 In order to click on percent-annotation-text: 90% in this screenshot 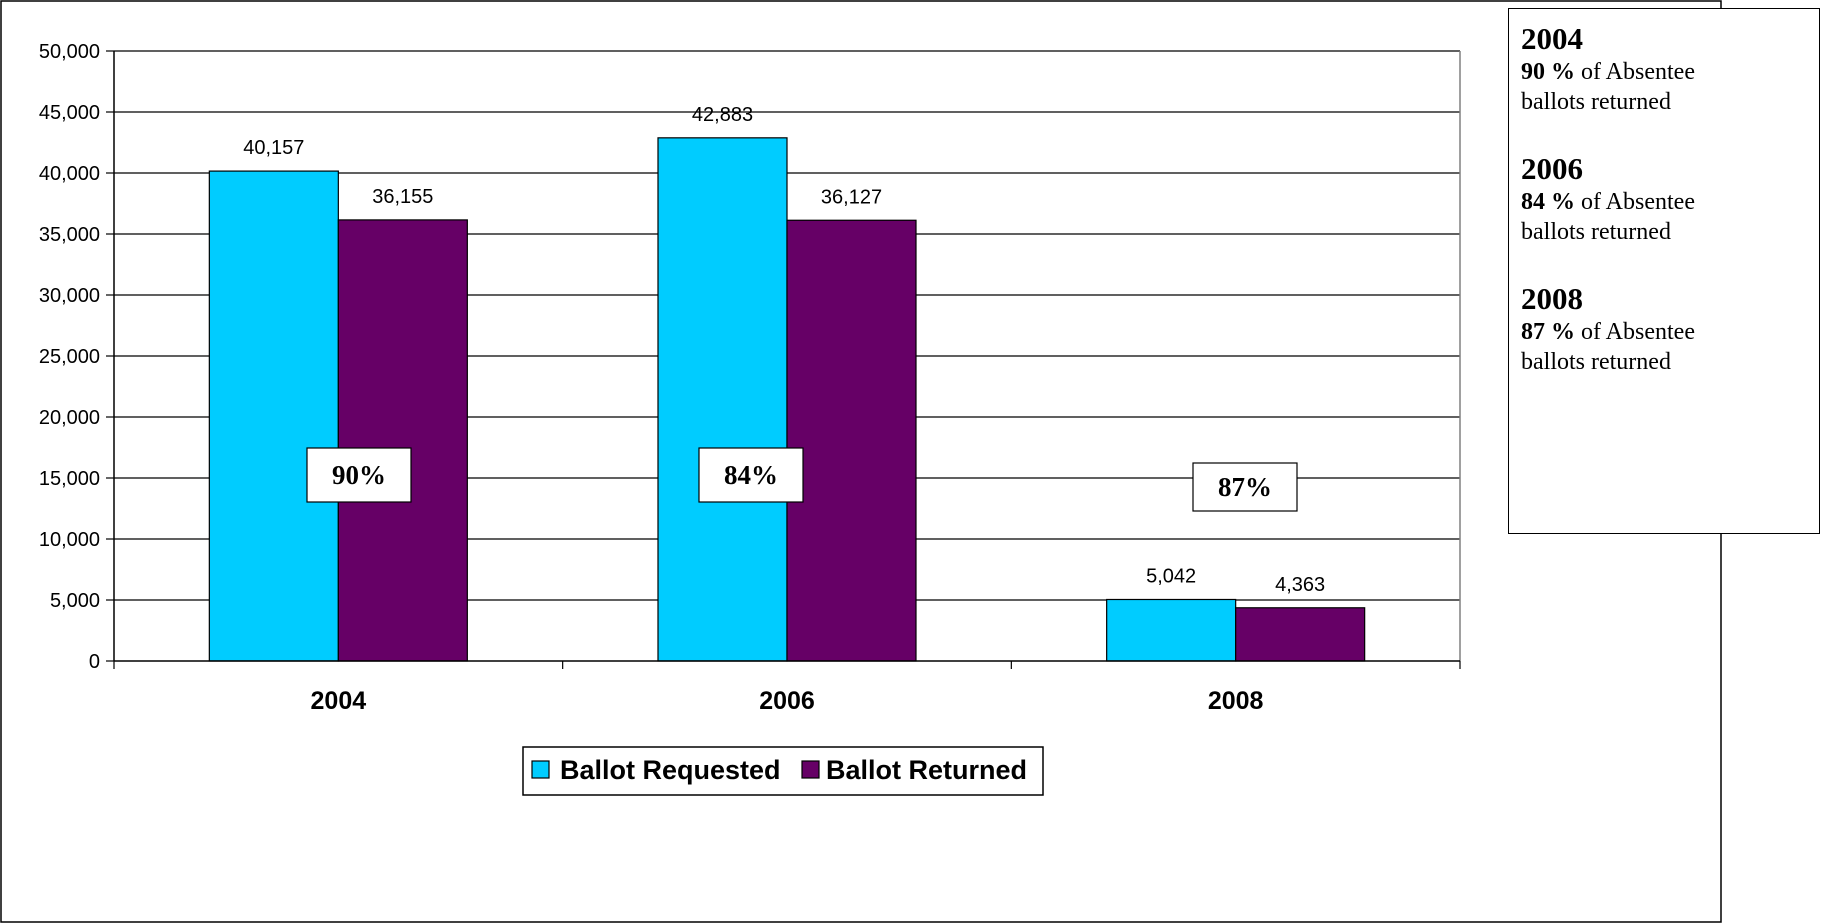, I will do `click(359, 475)`.